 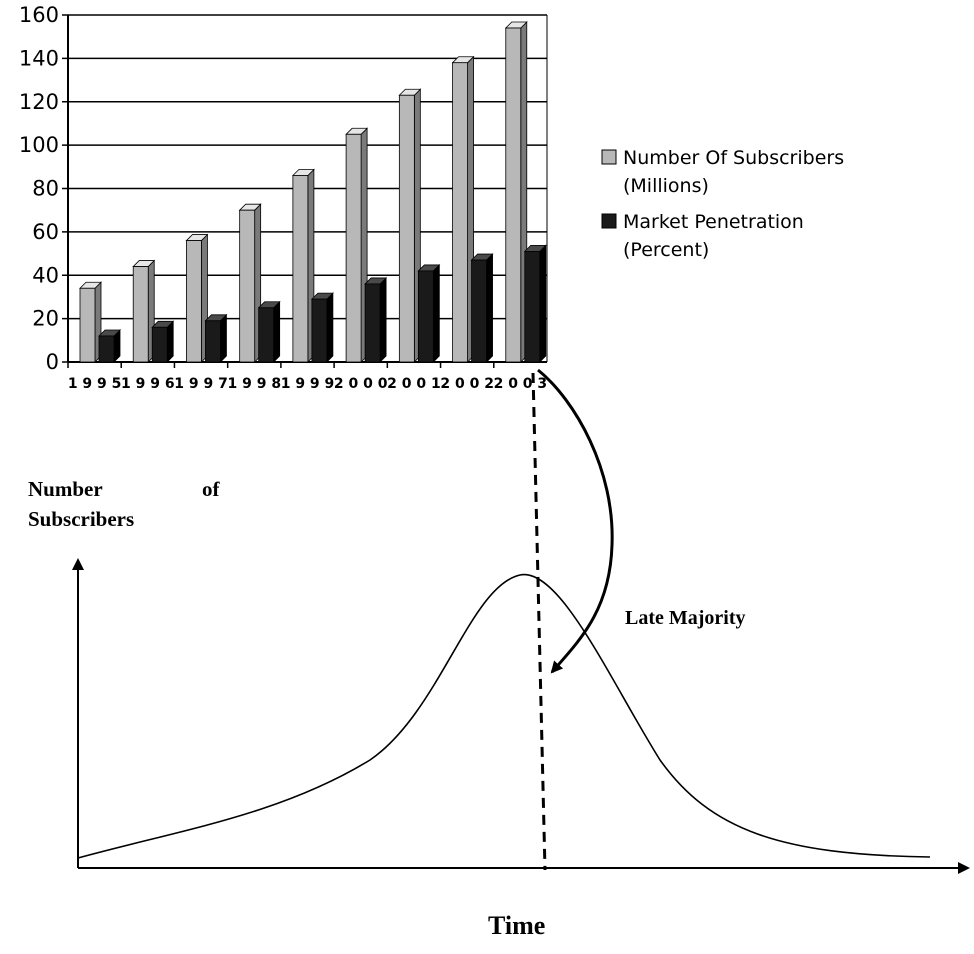 I want to click on bar-1996-subscribers, so click(x=144, y=311).